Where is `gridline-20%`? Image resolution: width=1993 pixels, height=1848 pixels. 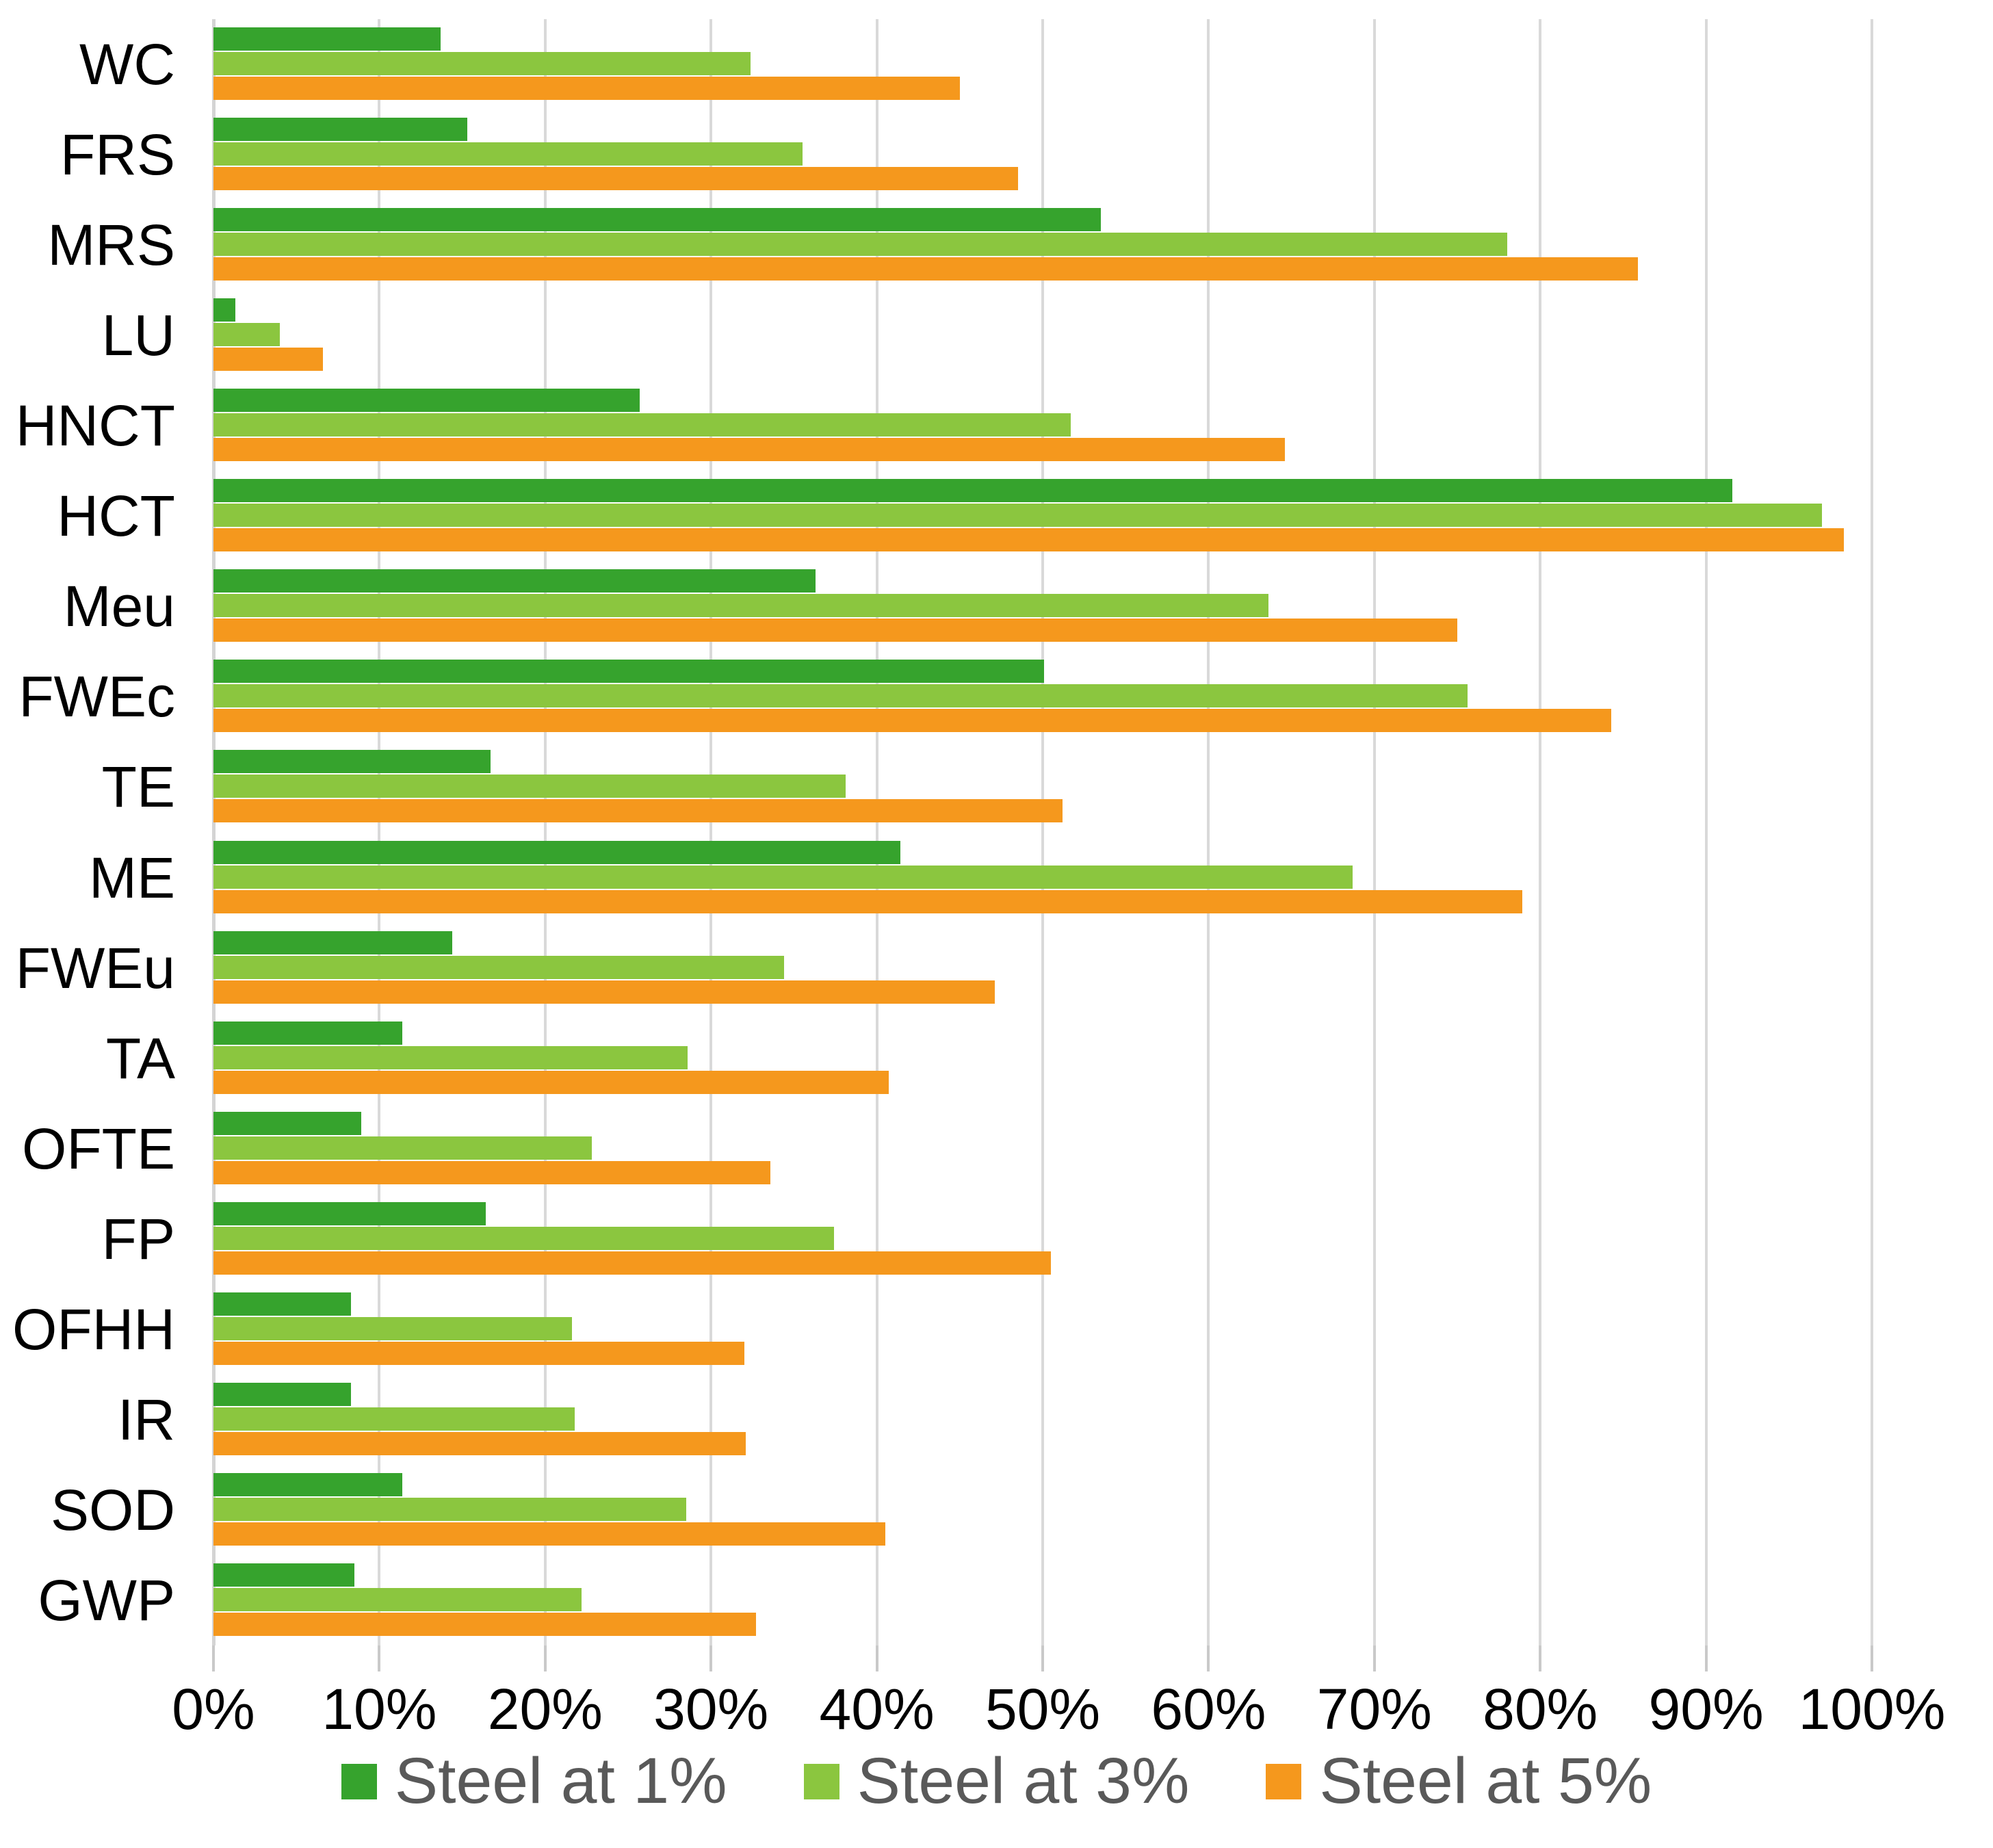
gridline-20% is located at coordinates (545, 832).